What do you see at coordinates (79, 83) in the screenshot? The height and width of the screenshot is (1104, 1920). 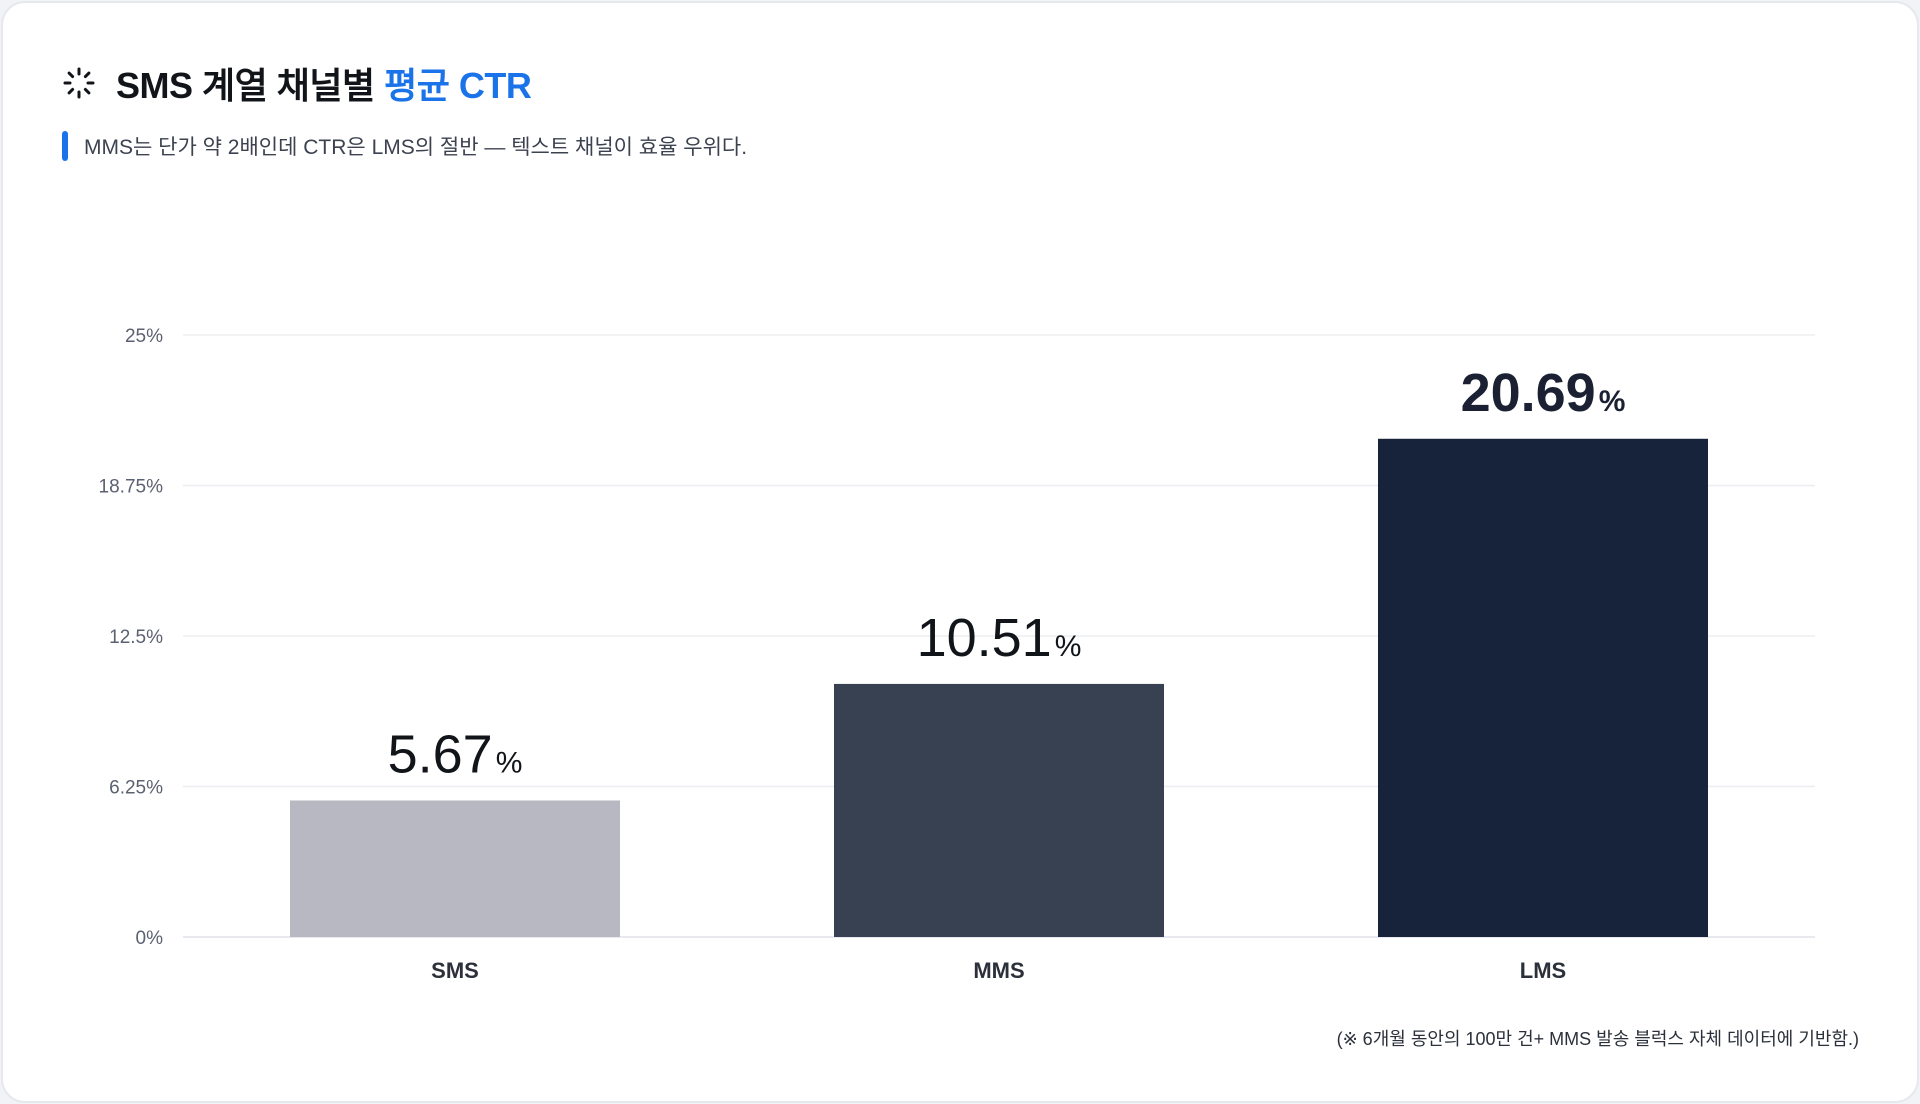 I see `loading-spinner-icon` at bounding box center [79, 83].